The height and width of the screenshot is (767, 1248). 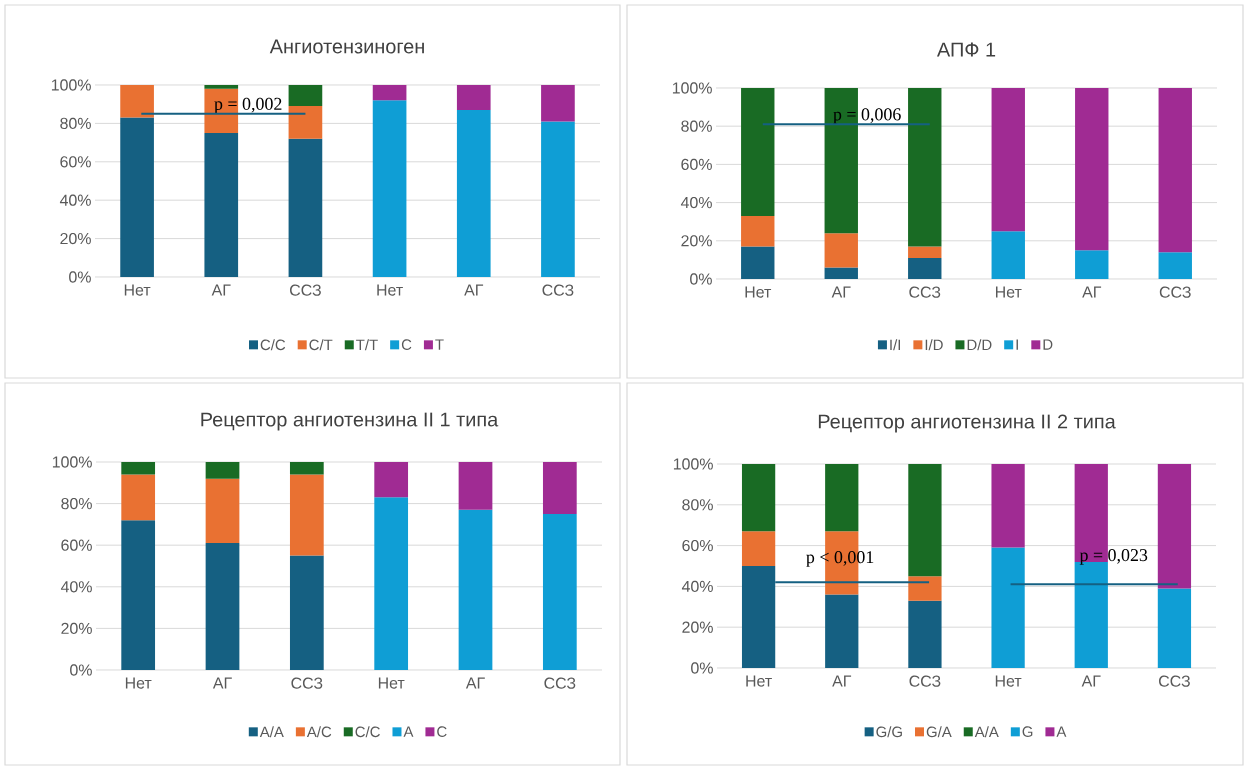 What do you see at coordinates (1113, 557) in the screenshot?
I see `annotation: p = 0,023` at bounding box center [1113, 557].